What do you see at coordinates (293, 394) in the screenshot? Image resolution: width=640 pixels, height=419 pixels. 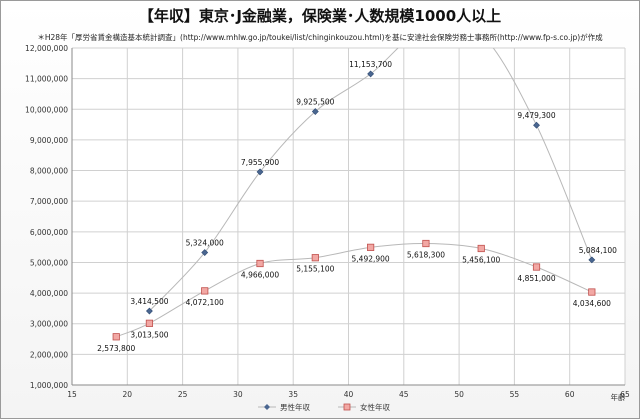 I see `x-tick-label: 35` at bounding box center [293, 394].